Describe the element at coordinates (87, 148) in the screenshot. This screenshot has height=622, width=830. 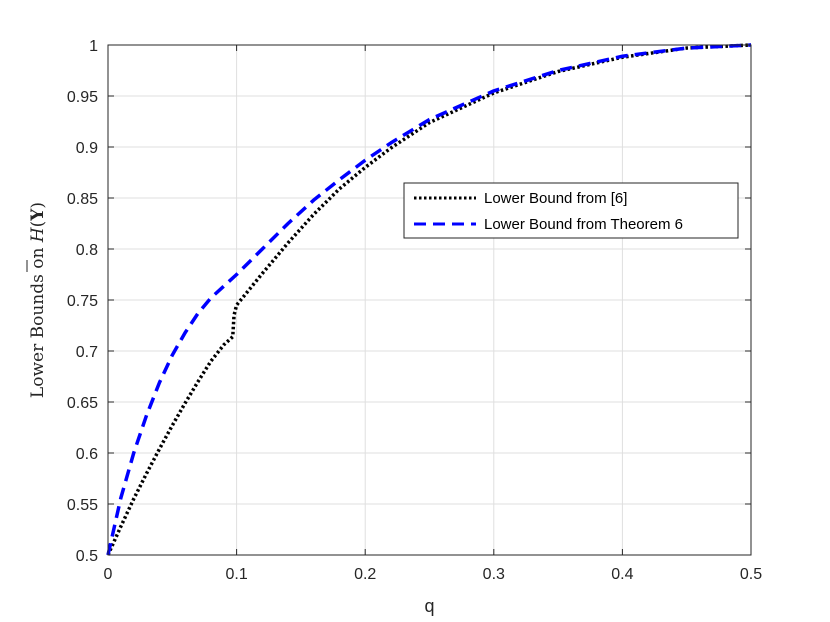
I see `y-tick-label: 0.9` at that location.